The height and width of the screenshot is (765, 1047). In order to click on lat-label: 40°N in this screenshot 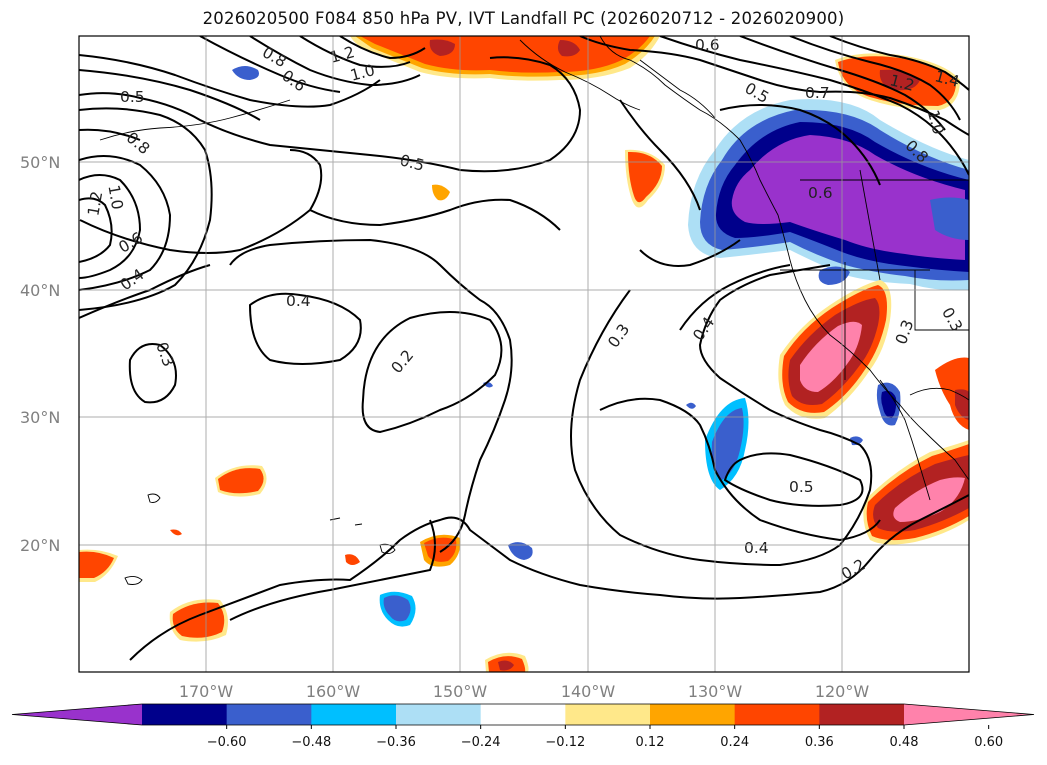, I will do `click(40, 290)`.